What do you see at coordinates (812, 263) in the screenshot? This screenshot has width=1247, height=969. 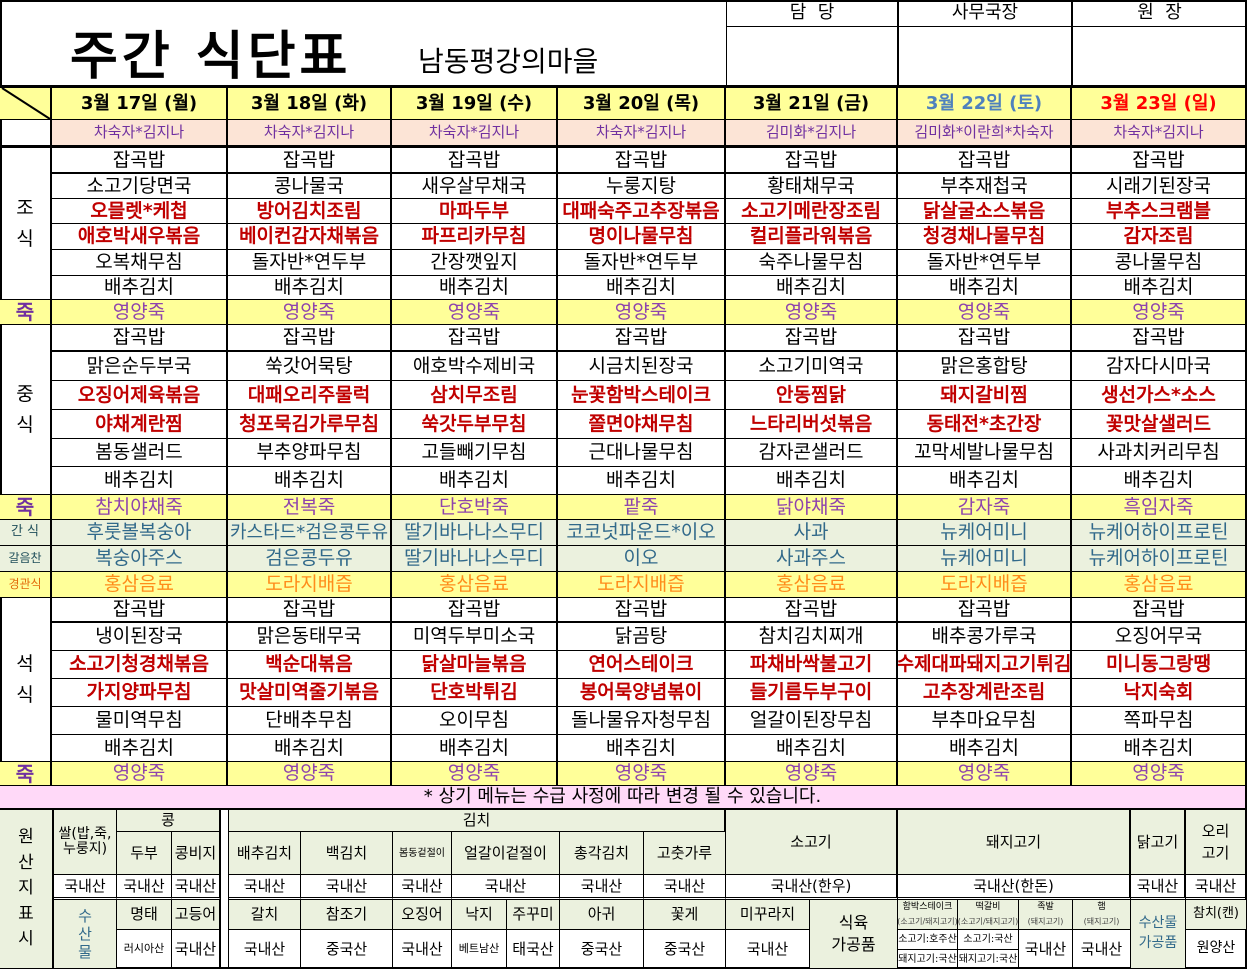 I see `menu-item: 숙주나물무침` at bounding box center [812, 263].